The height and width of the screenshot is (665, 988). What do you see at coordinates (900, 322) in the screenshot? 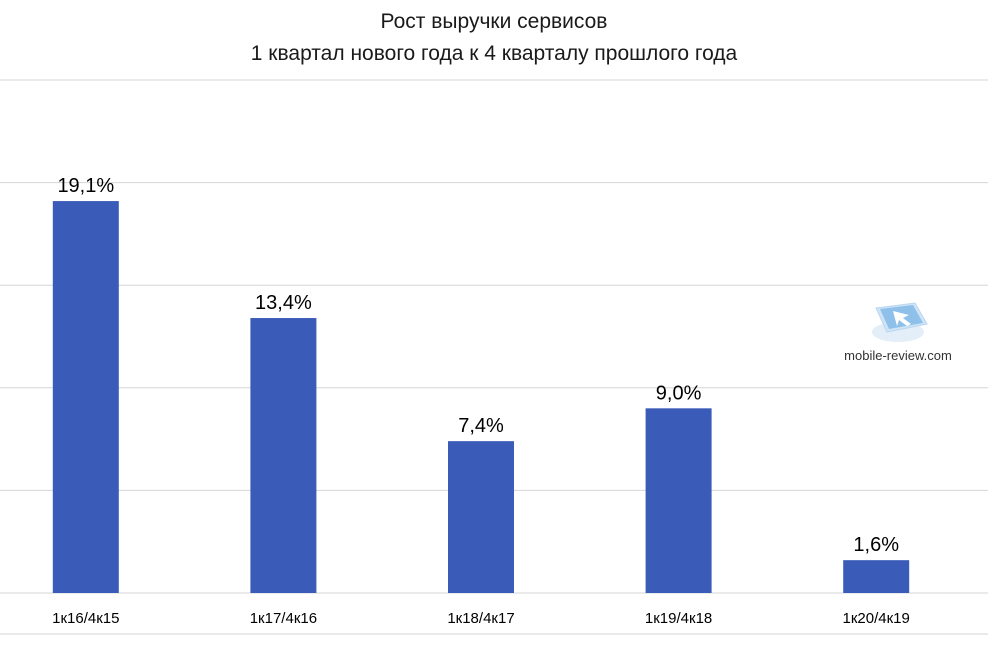
I see `mobile-review-logo-icon` at bounding box center [900, 322].